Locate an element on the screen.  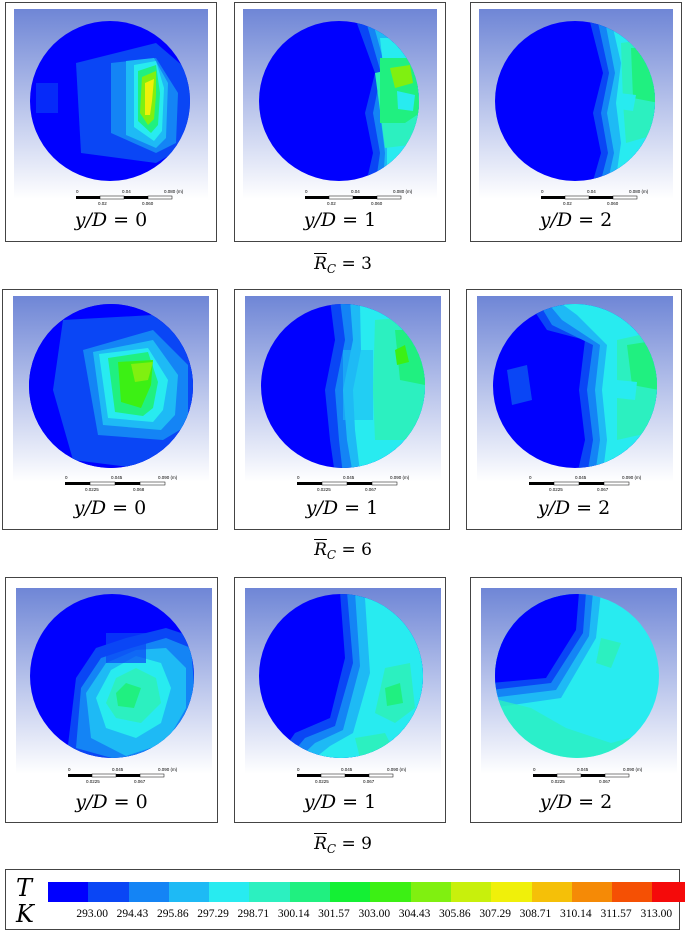
legend-unit: K is located at coordinates (25, 914).